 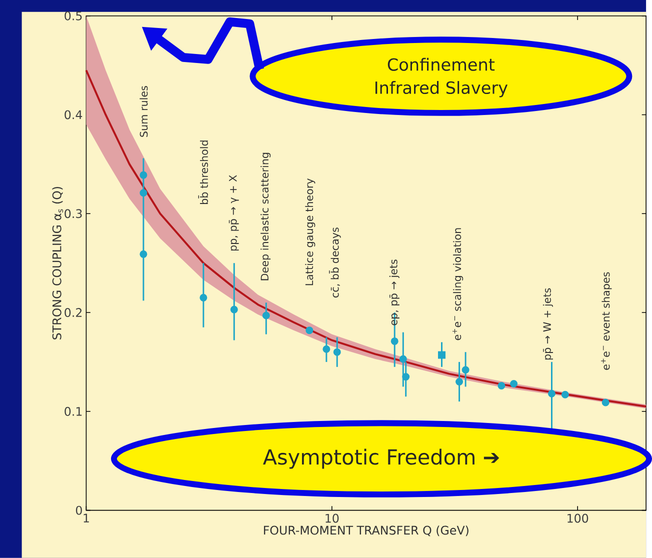 What do you see at coordinates (332, 518) in the screenshot?
I see `x-tick-label: 10` at bounding box center [332, 518].